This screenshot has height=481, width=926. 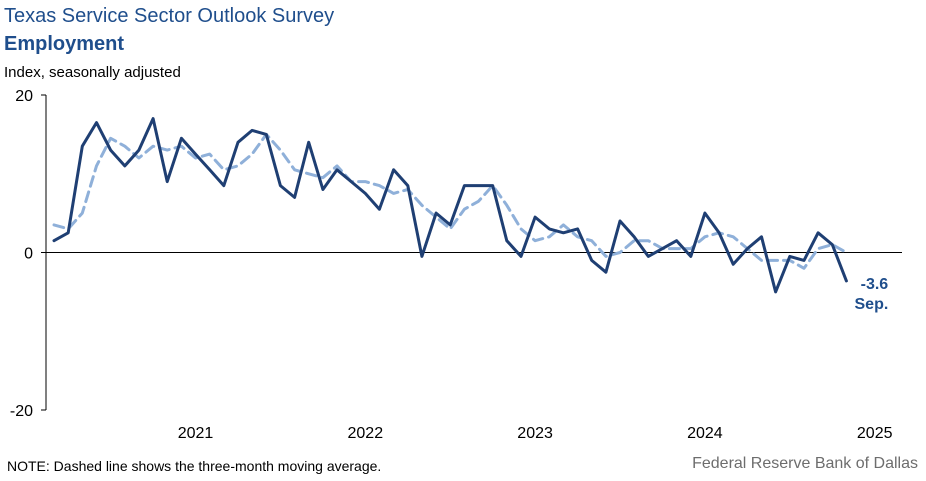 What do you see at coordinates (872, 304) in the screenshot?
I see `last-period-label: Sep.` at bounding box center [872, 304].